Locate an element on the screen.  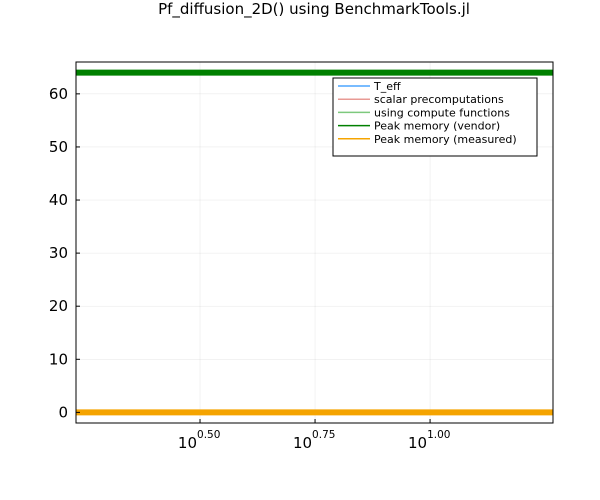
x-tick-label: 10 1.00 is located at coordinates (429, 440).